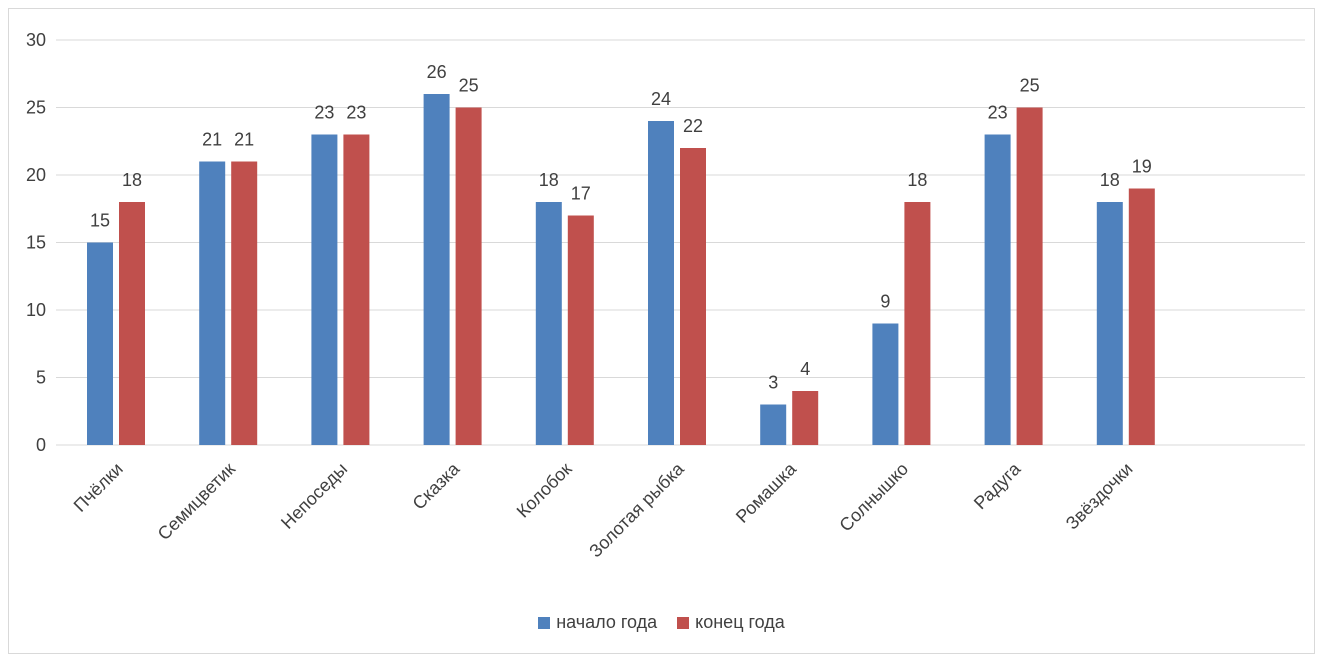 Image resolution: width=1323 pixels, height=657 pixels. I want to click on category-label: Семицветик, so click(196, 501).